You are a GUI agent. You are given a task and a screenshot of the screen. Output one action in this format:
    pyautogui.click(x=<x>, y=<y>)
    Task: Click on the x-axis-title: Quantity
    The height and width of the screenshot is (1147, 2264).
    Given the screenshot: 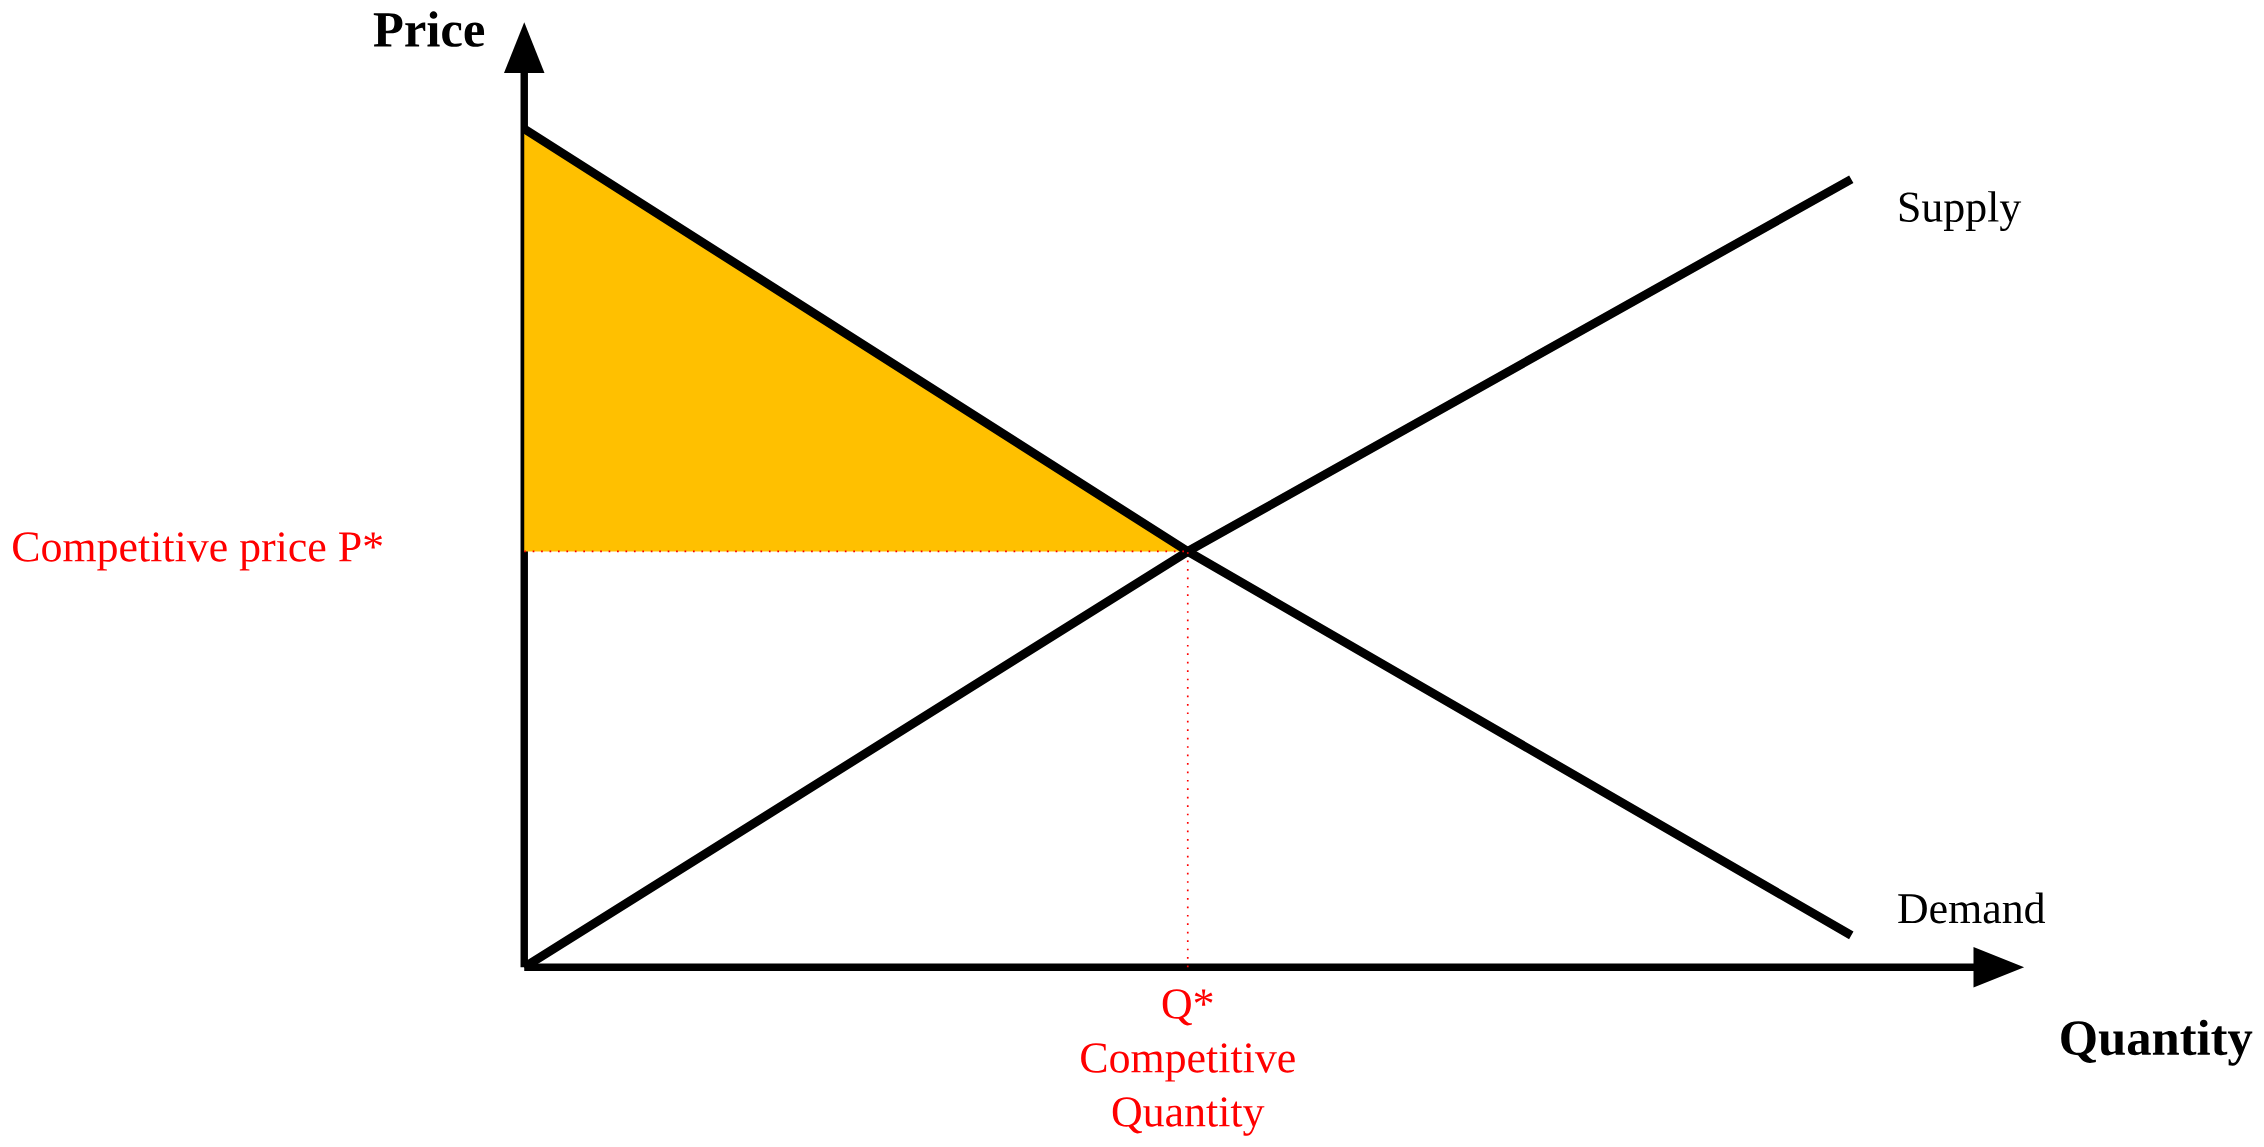 What is the action you would take?
    pyautogui.click(x=2157, y=1042)
    